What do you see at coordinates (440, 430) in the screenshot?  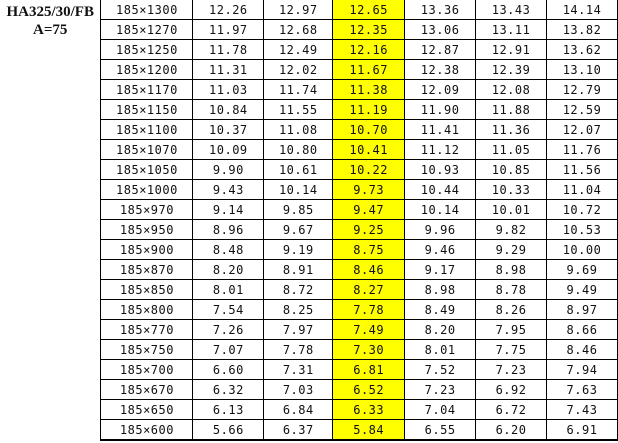 I see `value-cell: 6.55` at bounding box center [440, 430].